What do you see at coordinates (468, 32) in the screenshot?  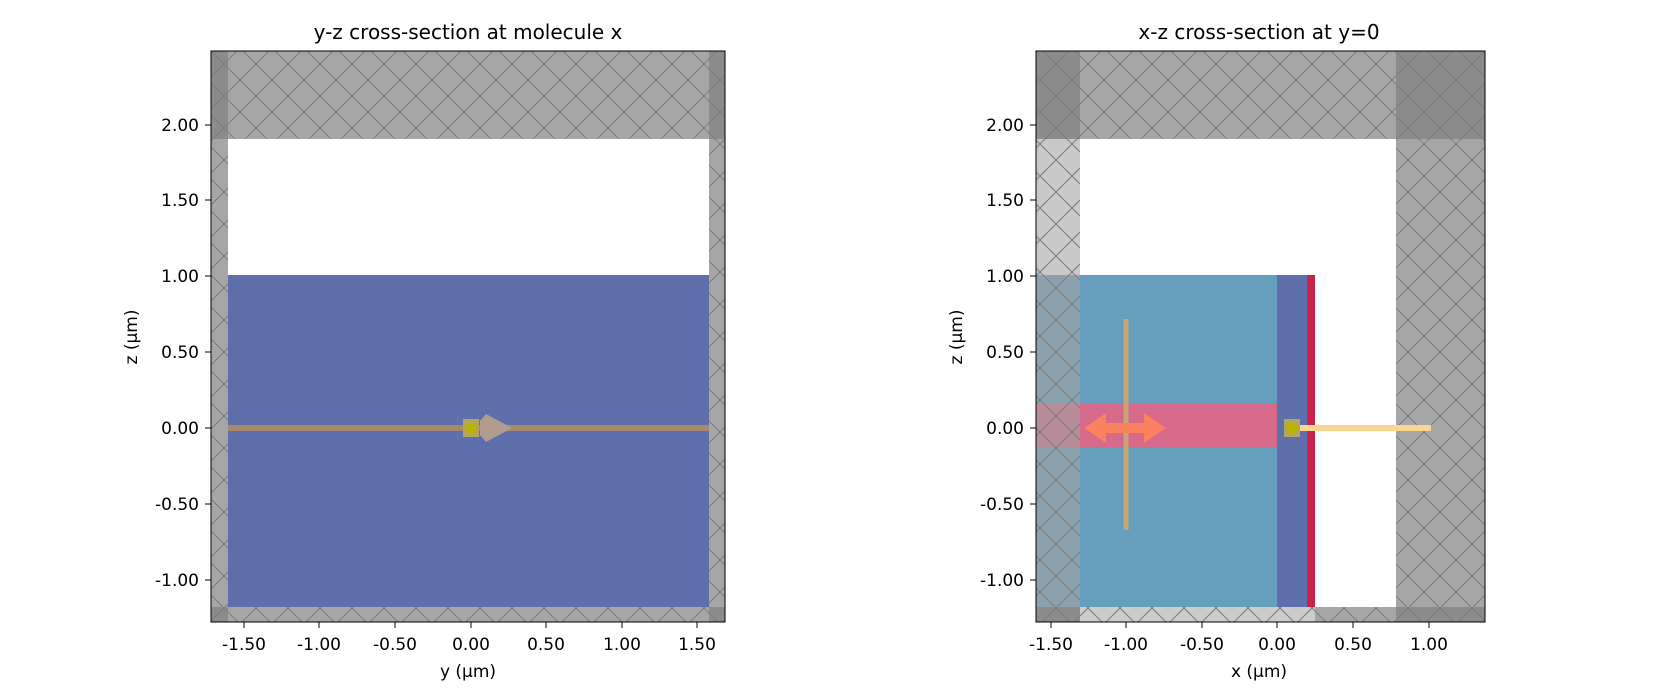 I see `panel-yz-title: y-z cross-section at molecule x` at bounding box center [468, 32].